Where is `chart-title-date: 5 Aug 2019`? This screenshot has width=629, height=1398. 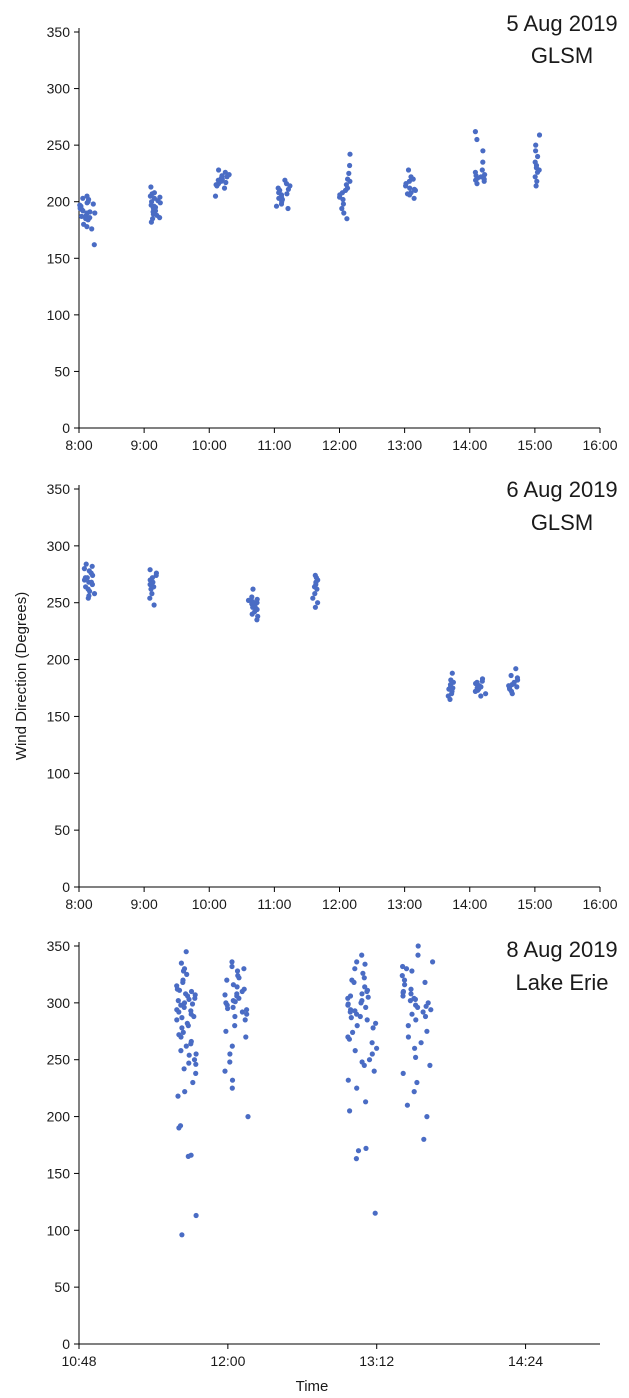
chart-title-date: 5 Aug 2019 is located at coordinates (561, 23).